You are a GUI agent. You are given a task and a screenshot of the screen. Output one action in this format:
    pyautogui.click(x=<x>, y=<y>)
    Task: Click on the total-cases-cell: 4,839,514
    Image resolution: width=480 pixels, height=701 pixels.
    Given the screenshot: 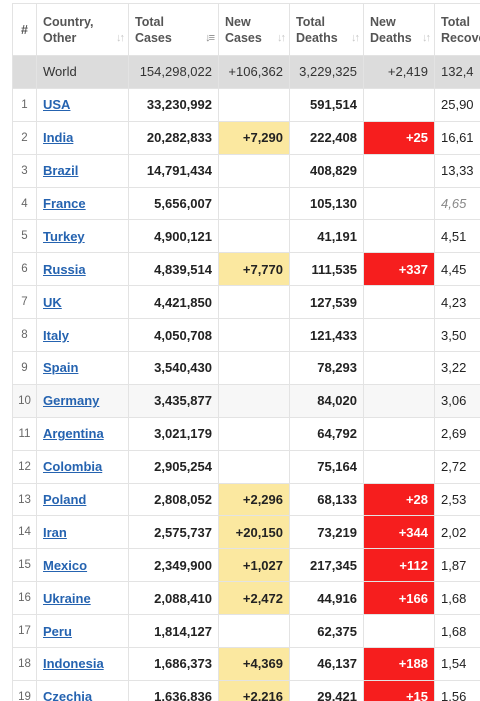 What is the action you would take?
    pyautogui.click(x=173, y=269)
    